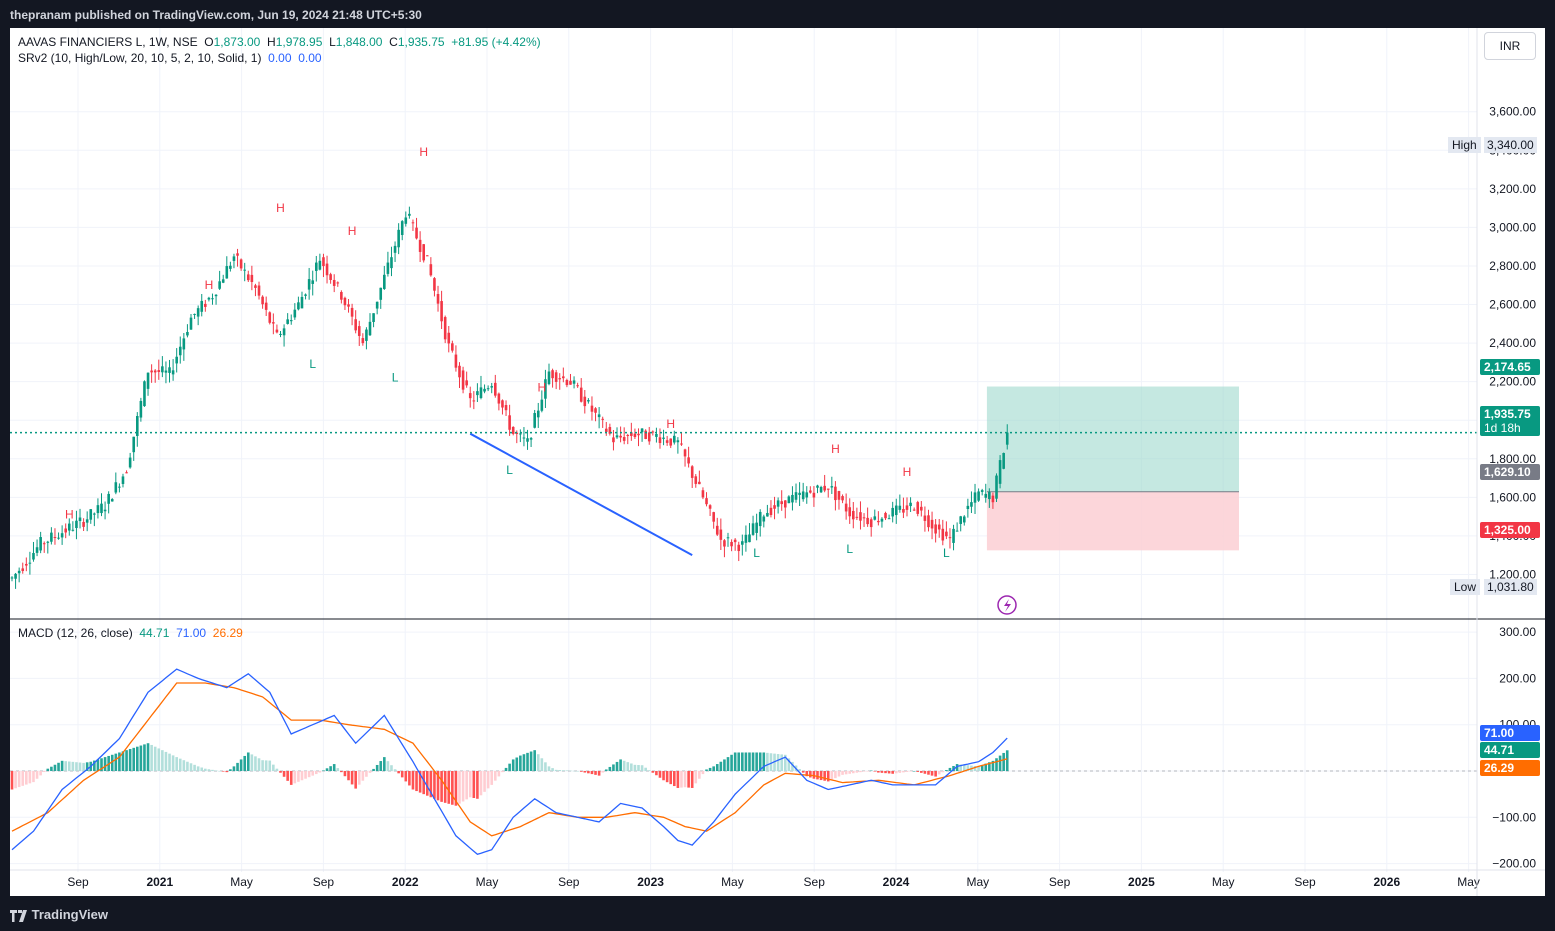 The image size is (1555, 931). What do you see at coordinates (130, 633) in the screenshot?
I see `macd-legend: MACD (12, 26, close) 44.71 71.00 26.29` at bounding box center [130, 633].